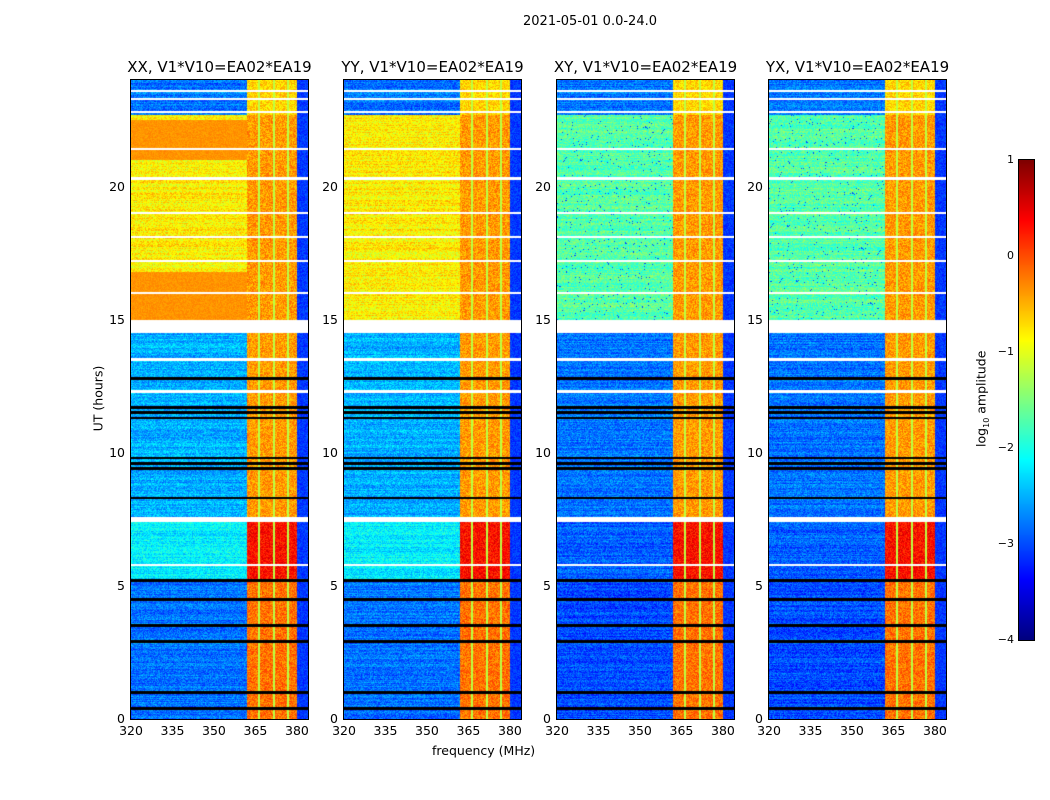  What do you see at coordinates (1005, 447) in the screenshot?
I see `colorbar-tick-label: −2` at bounding box center [1005, 447].